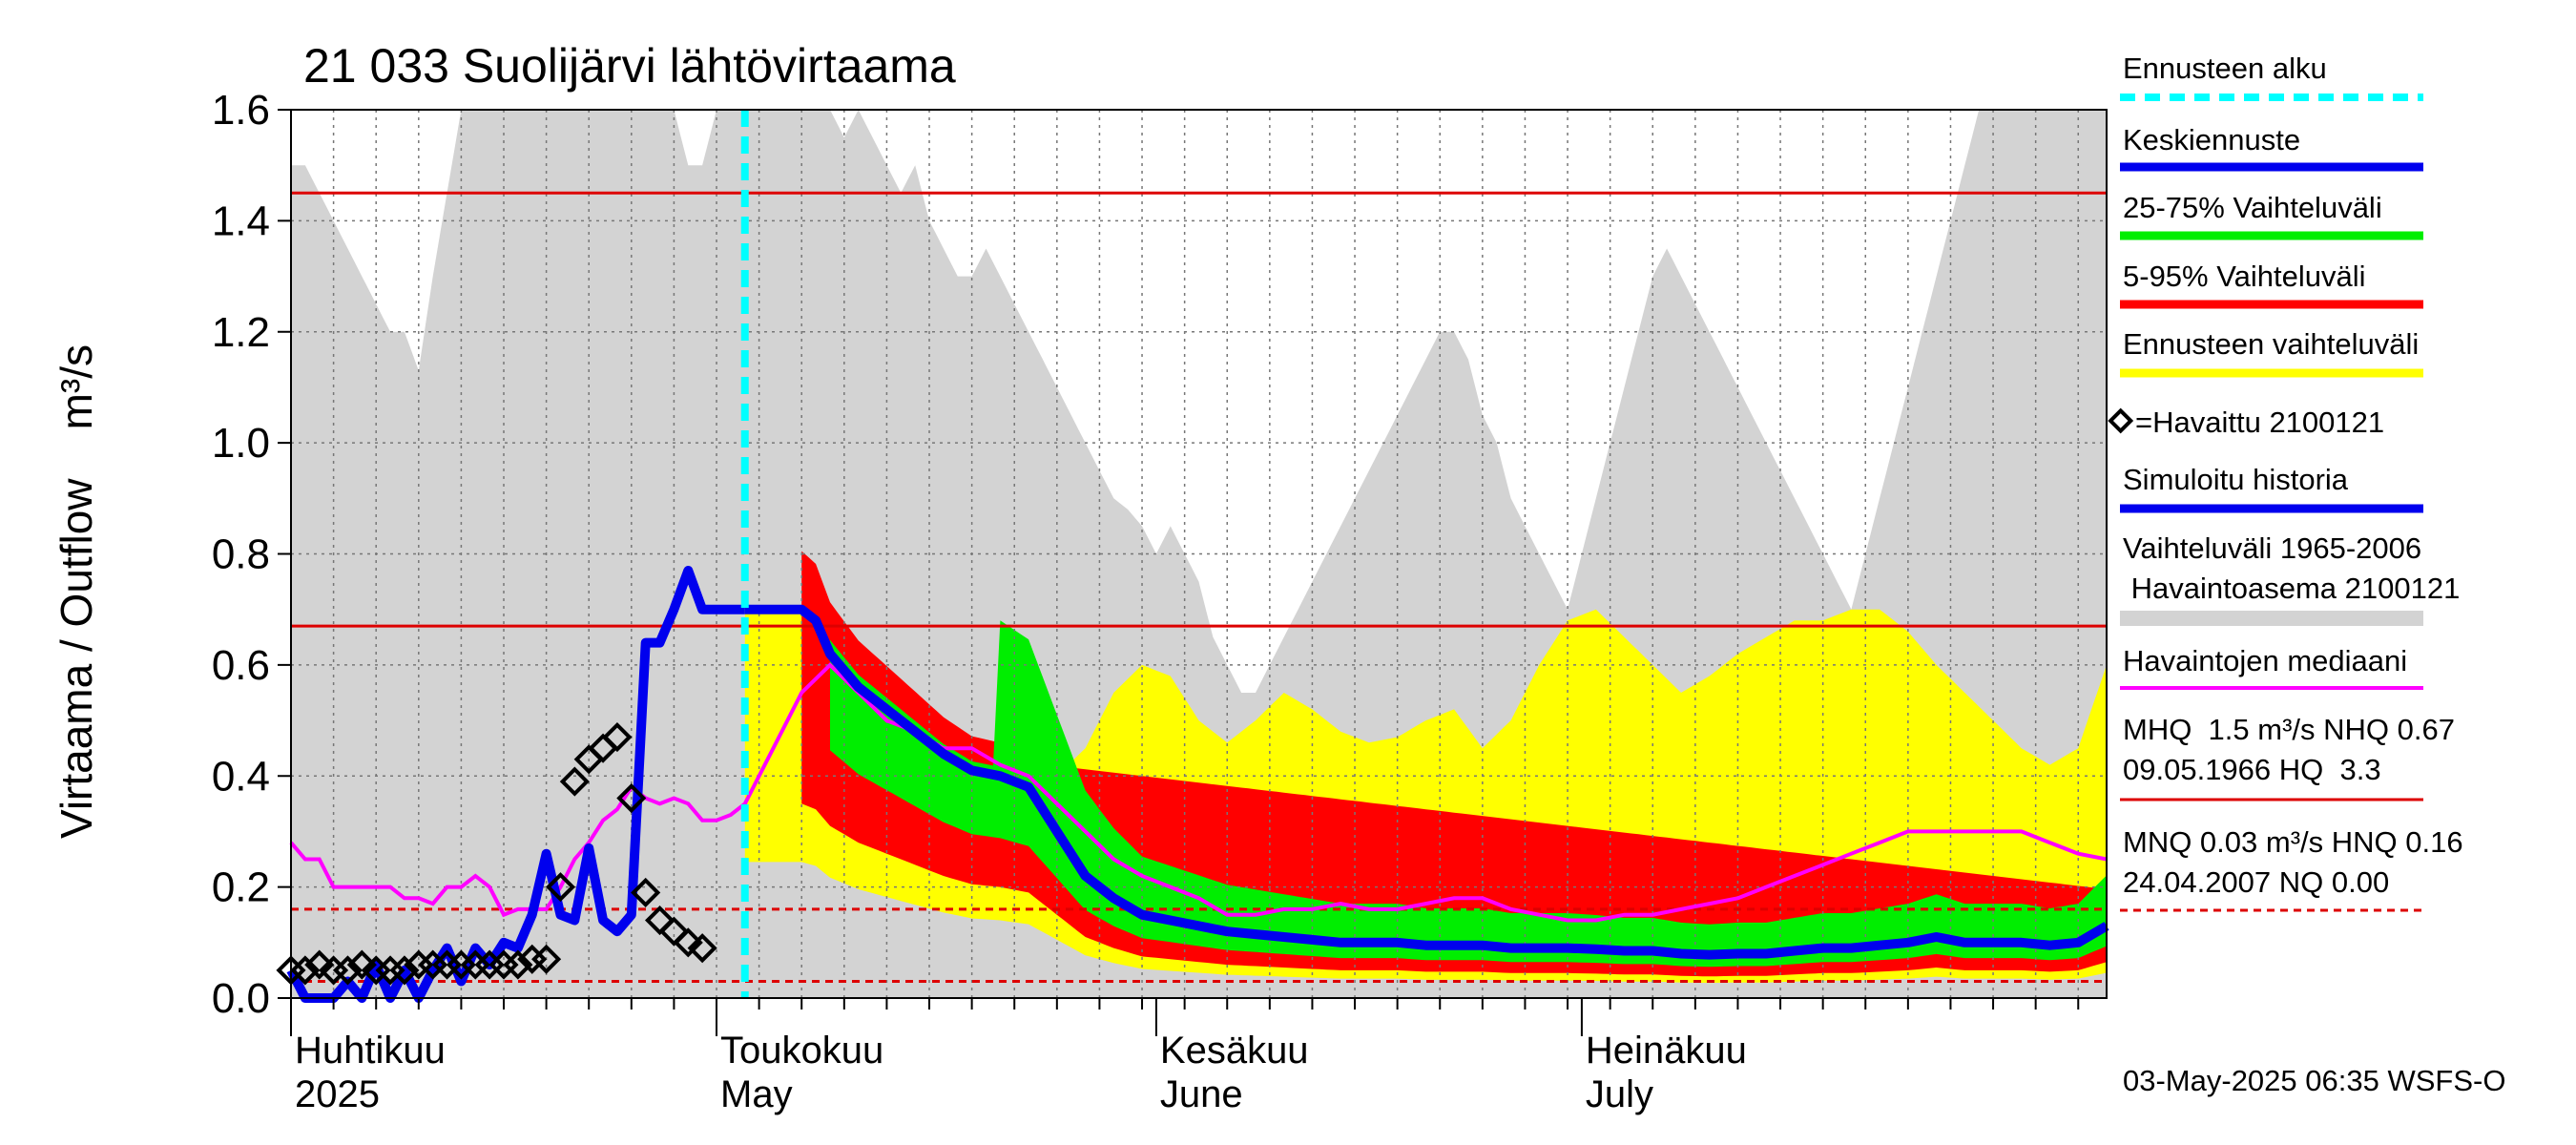 The image size is (2576, 1145). Describe the element at coordinates (241, 888) in the screenshot. I see `y-tick-label: 0.2` at that location.